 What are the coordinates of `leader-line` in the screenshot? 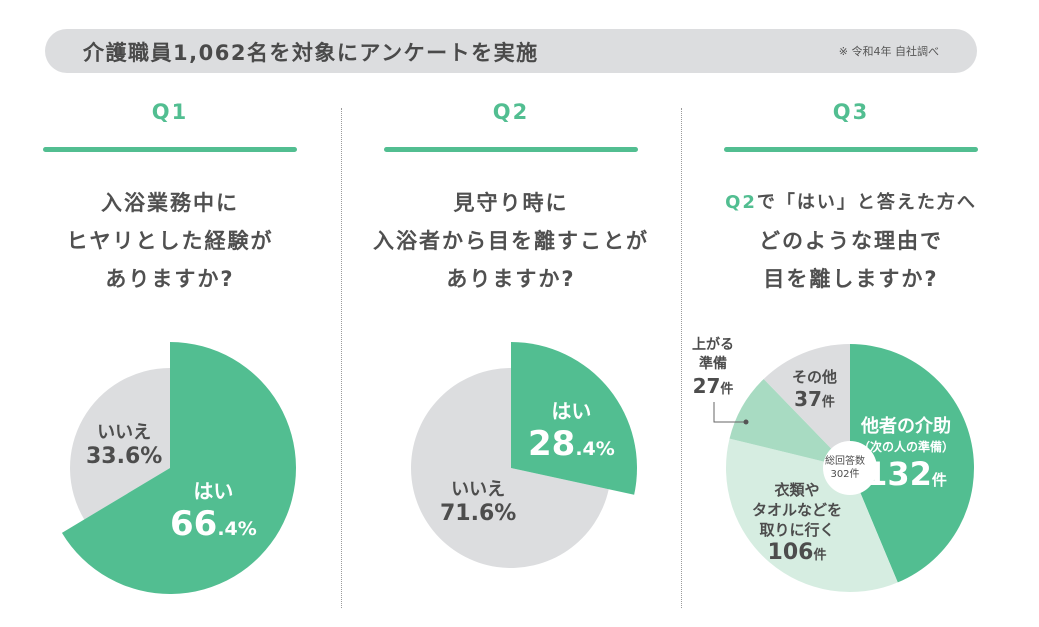 It's located at (729, 412).